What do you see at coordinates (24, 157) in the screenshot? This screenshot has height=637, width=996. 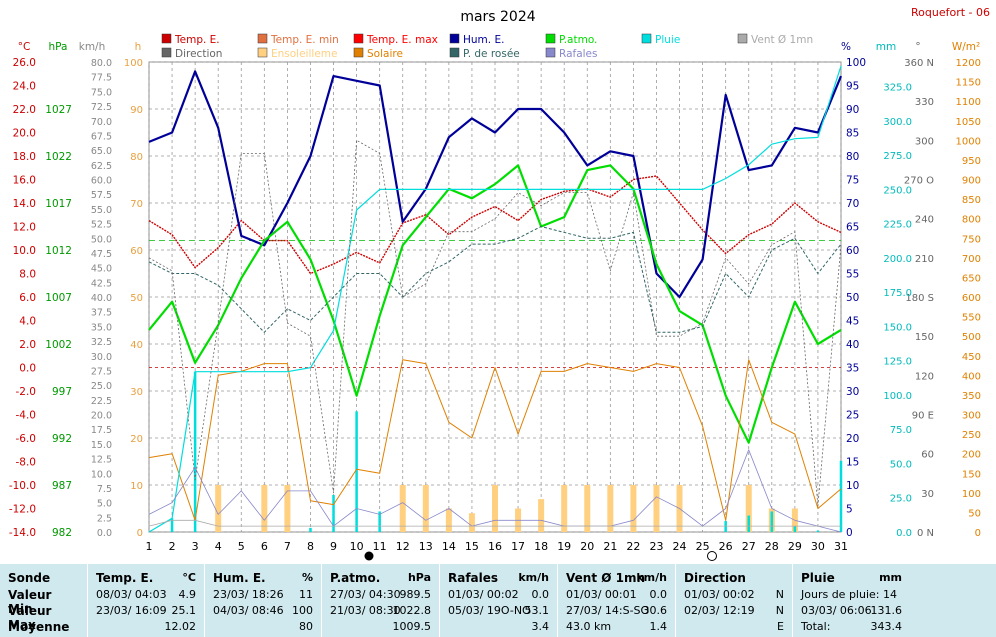 I see `axis-tick-label: 18.0` at bounding box center [24, 157].